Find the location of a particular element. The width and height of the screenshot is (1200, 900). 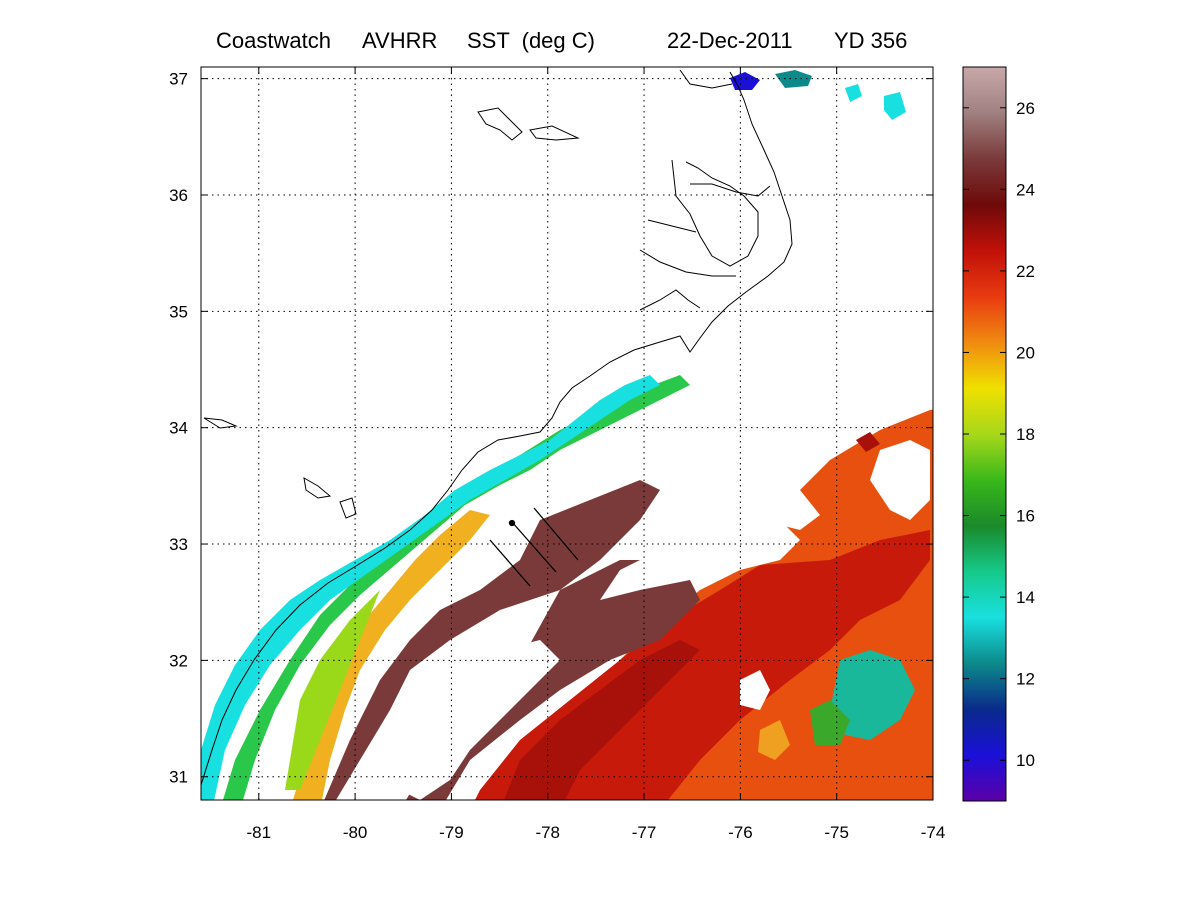

colorbar: 10 12 14 16 18 20 22 24 26 is located at coordinates (998, 434).